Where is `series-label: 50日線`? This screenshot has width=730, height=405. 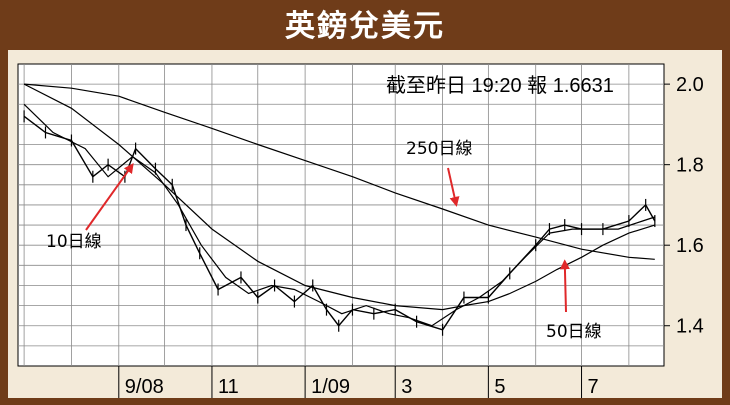
series-label: 50日線 is located at coordinates (574, 332).